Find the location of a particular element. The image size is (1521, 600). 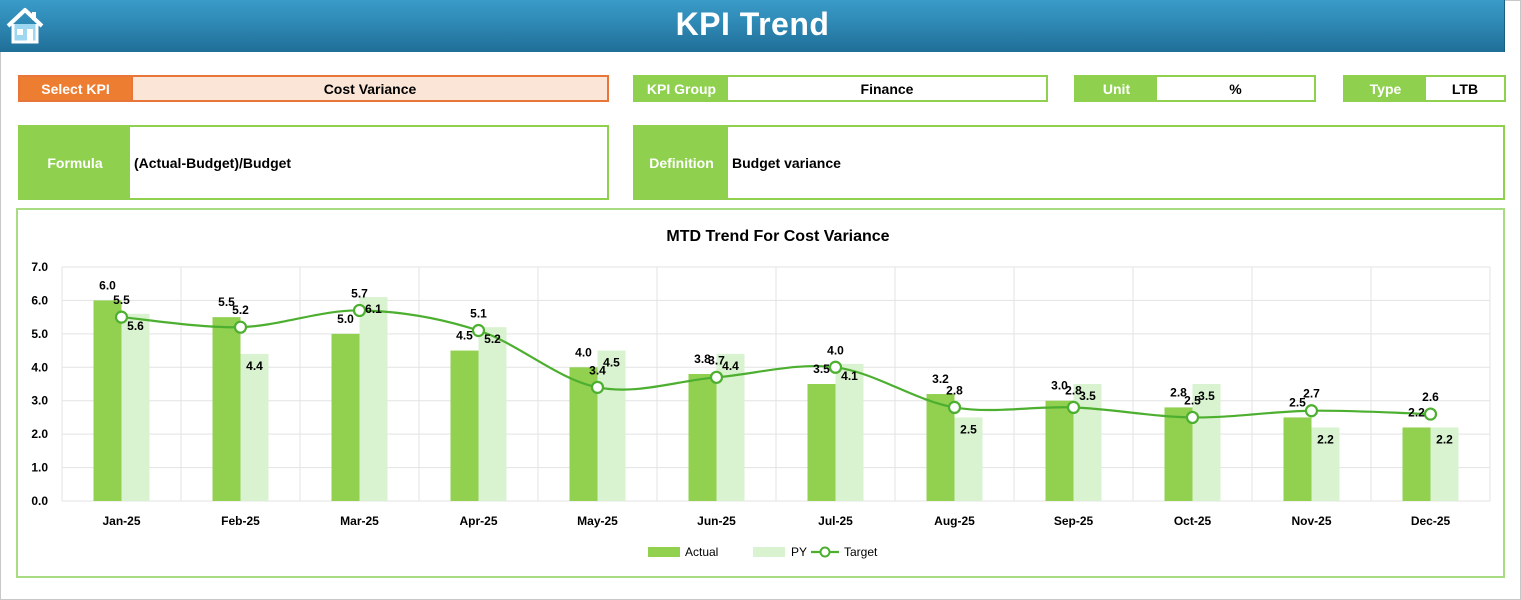

x-tick-label: Dec-25 is located at coordinates (1431, 521).